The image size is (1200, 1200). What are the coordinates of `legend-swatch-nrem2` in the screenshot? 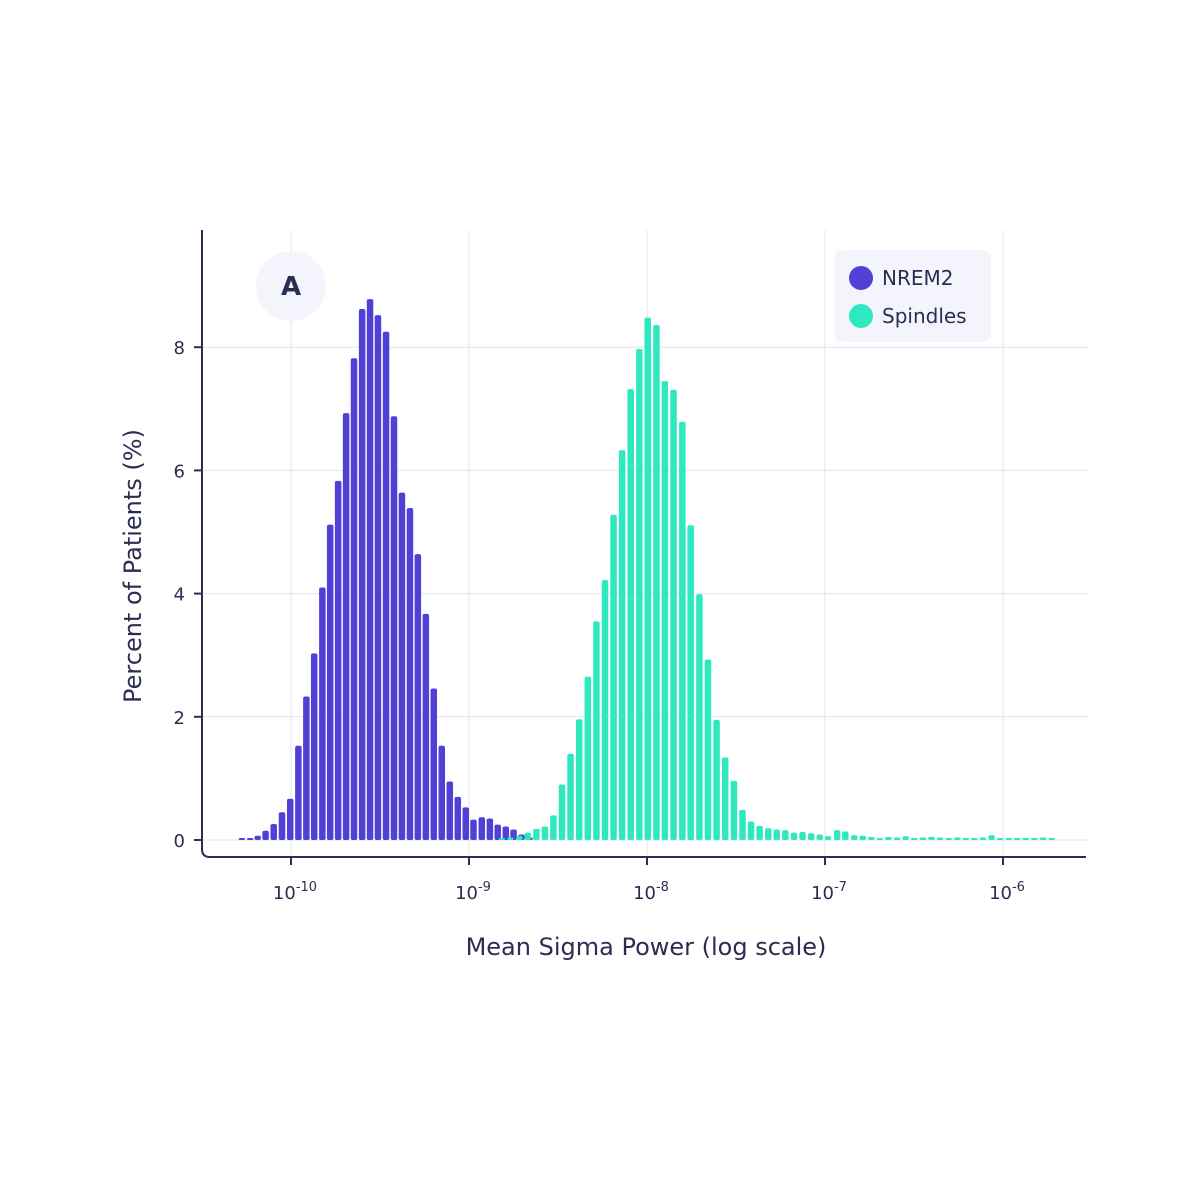 It's located at (861, 278).